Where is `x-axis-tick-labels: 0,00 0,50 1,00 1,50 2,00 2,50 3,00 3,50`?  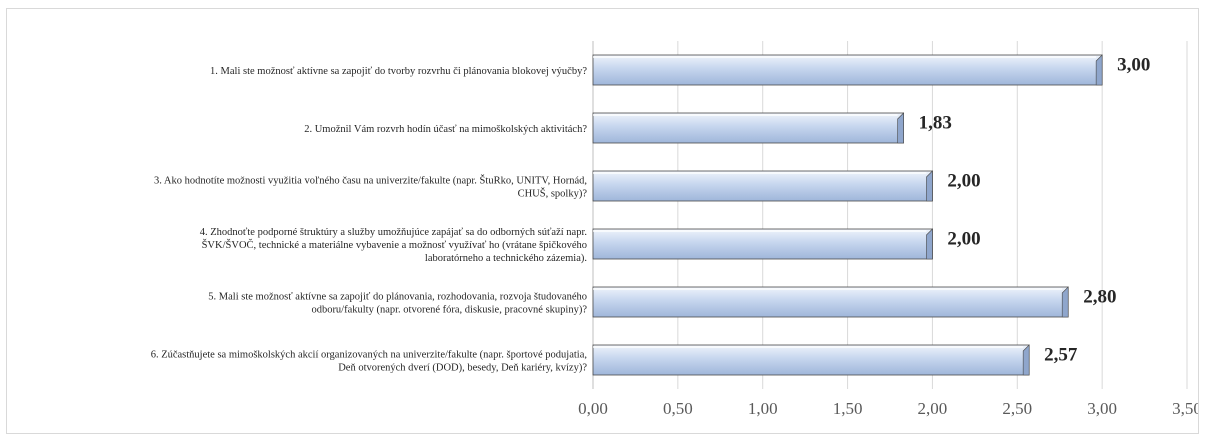
x-axis-tick-labels: 0,00 0,50 1,00 1,50 2,00 2,50 3,00 3,50 is located at coordinates (888, 408).